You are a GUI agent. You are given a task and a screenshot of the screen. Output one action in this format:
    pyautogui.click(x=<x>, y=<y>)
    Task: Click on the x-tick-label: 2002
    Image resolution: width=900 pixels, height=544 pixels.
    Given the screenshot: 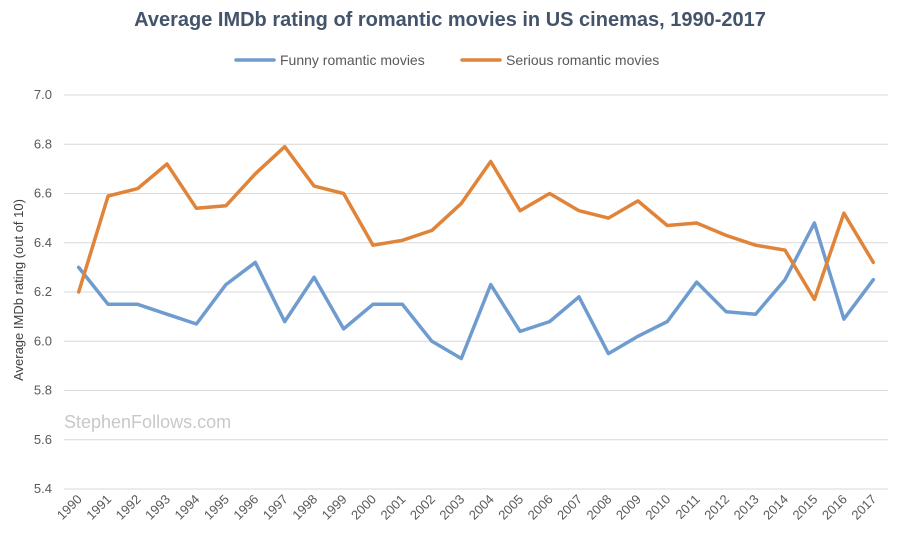 What is the action you would take?
    pyautogui.click(x=422, y=507)
    